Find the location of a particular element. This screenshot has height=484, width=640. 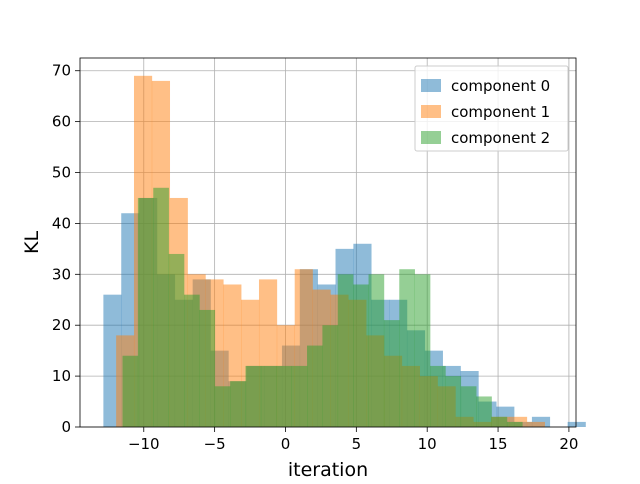

legend-box is located at coordinates (491, 108).